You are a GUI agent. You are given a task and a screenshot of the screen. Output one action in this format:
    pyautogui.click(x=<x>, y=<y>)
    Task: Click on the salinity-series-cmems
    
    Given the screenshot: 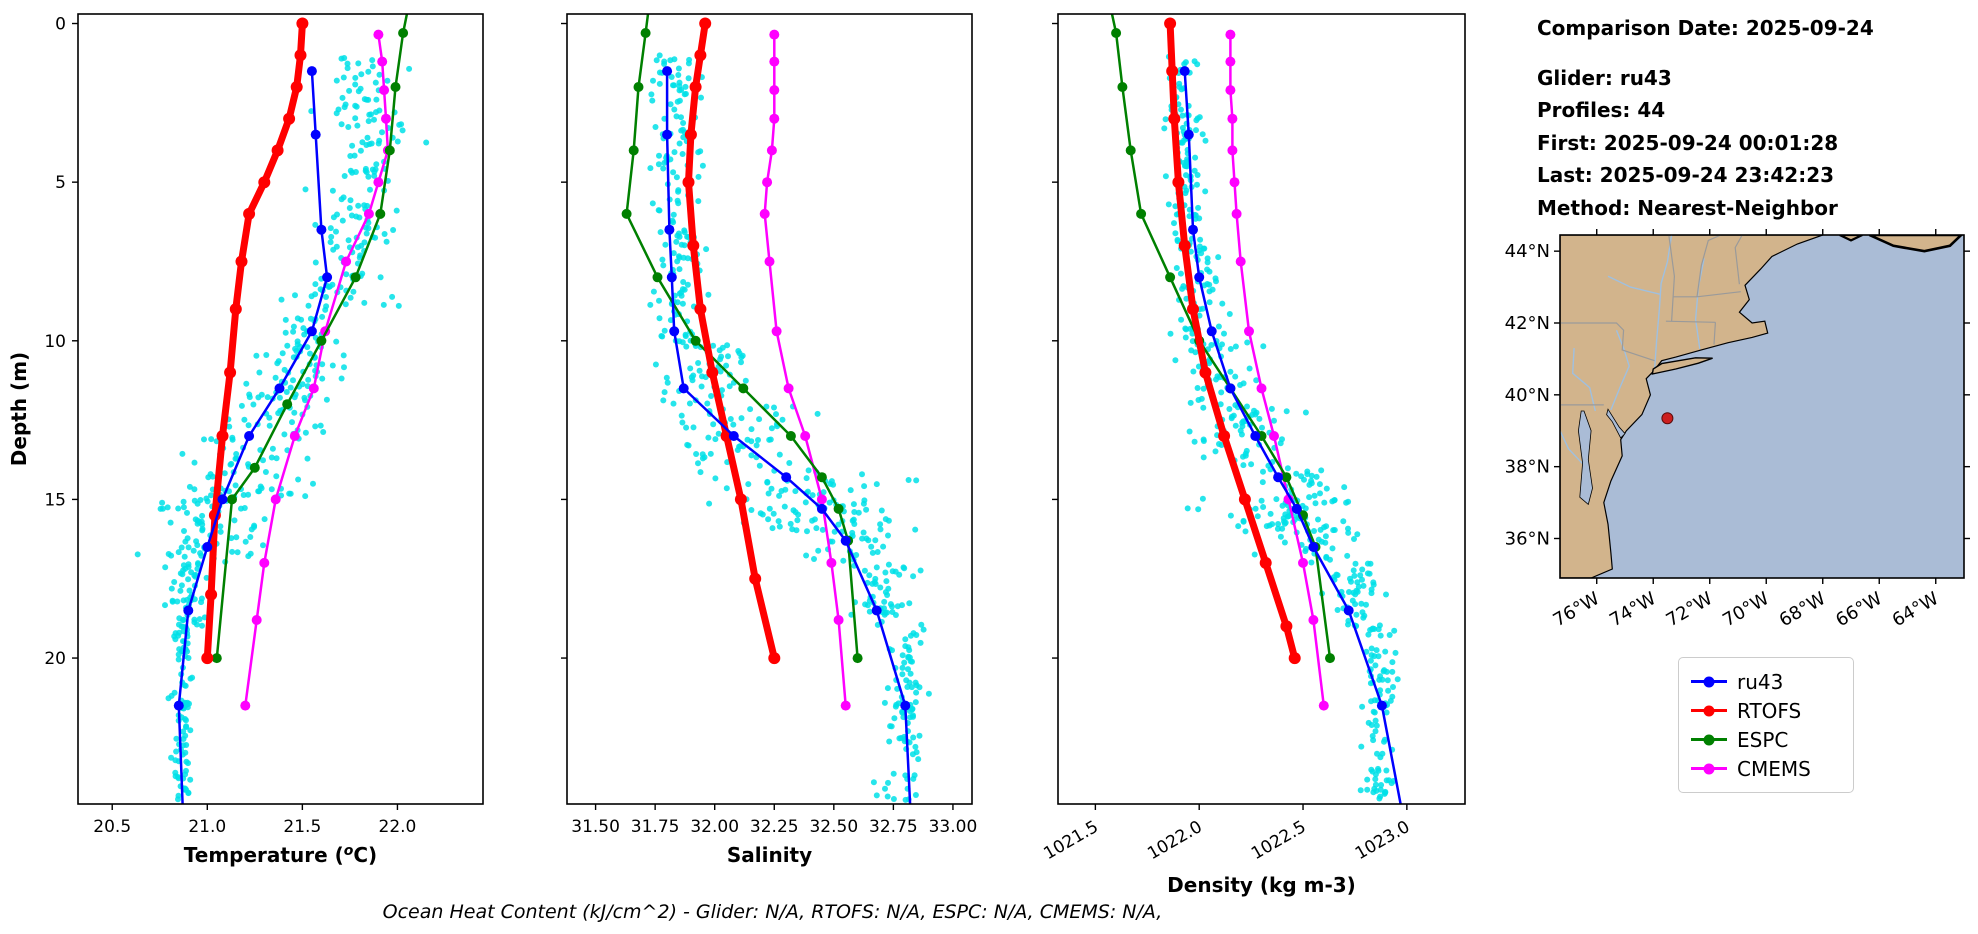 What is the action you would take?
    pyautogui.click(x=805, y=370)
    